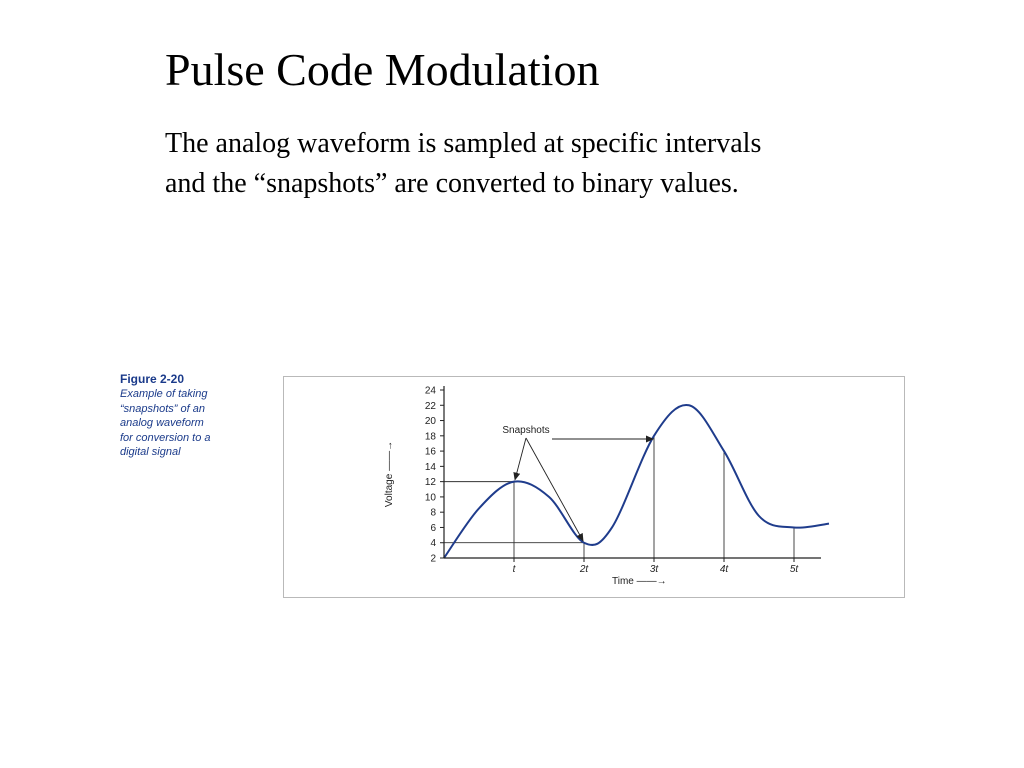 The image size is (1024, 768). What do you see at coordinates (431, 406) in the screenshot?
I see `y-tick-label-22: 22` at bounding box center [431, 406].